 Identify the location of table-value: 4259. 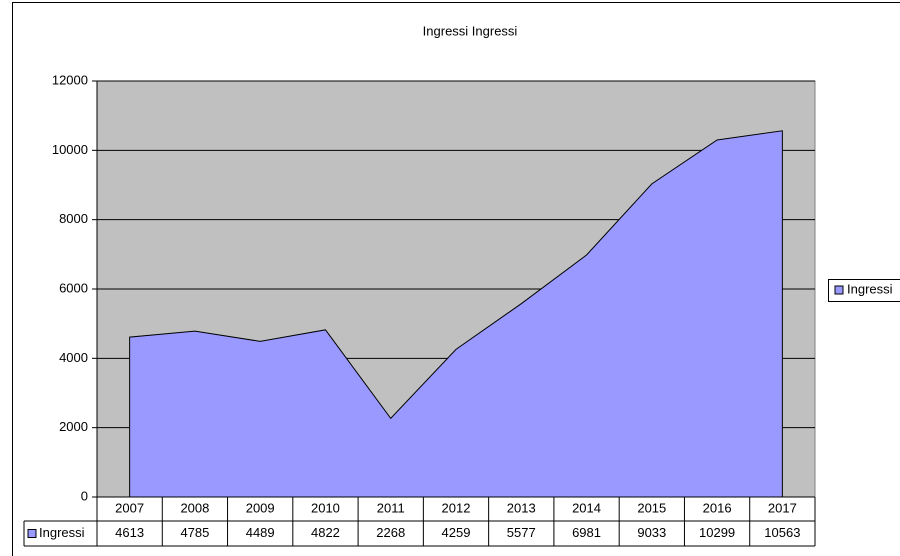
(456, 532).